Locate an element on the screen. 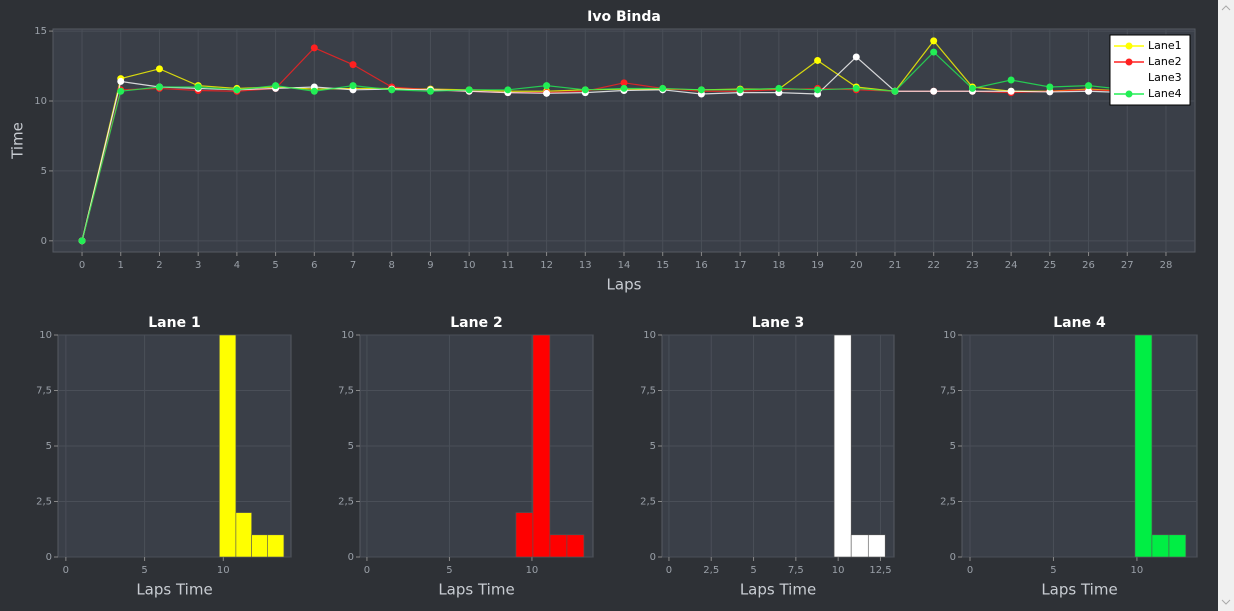  x-tick-label: 11 is located at coordinates (507, 265).